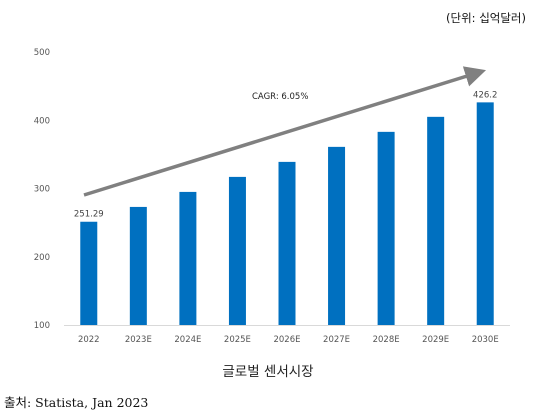  What do you see at coordinates (336, 340) in the screenshot?
I see `x-tick-label: 2027E` at bounding box center [336, 340].